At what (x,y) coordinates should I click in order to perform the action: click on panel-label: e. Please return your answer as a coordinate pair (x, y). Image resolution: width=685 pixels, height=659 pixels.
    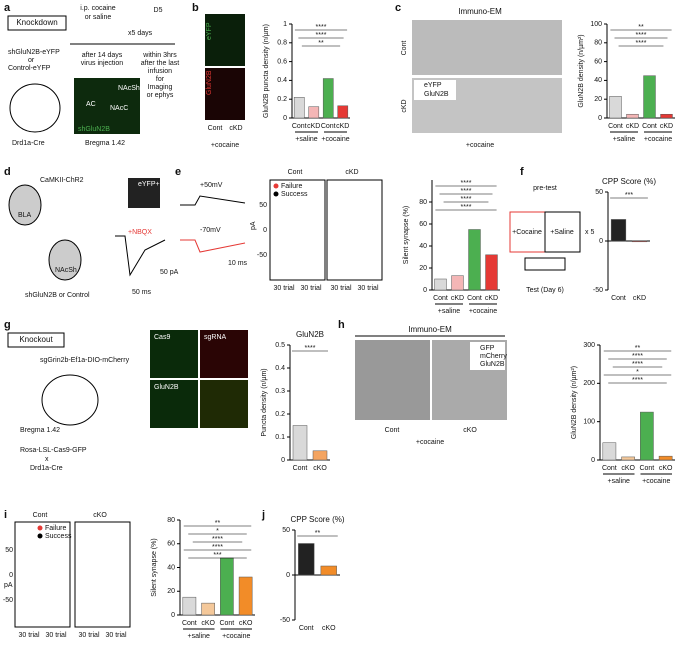
    Looking at the image, I should click on (178, 172).